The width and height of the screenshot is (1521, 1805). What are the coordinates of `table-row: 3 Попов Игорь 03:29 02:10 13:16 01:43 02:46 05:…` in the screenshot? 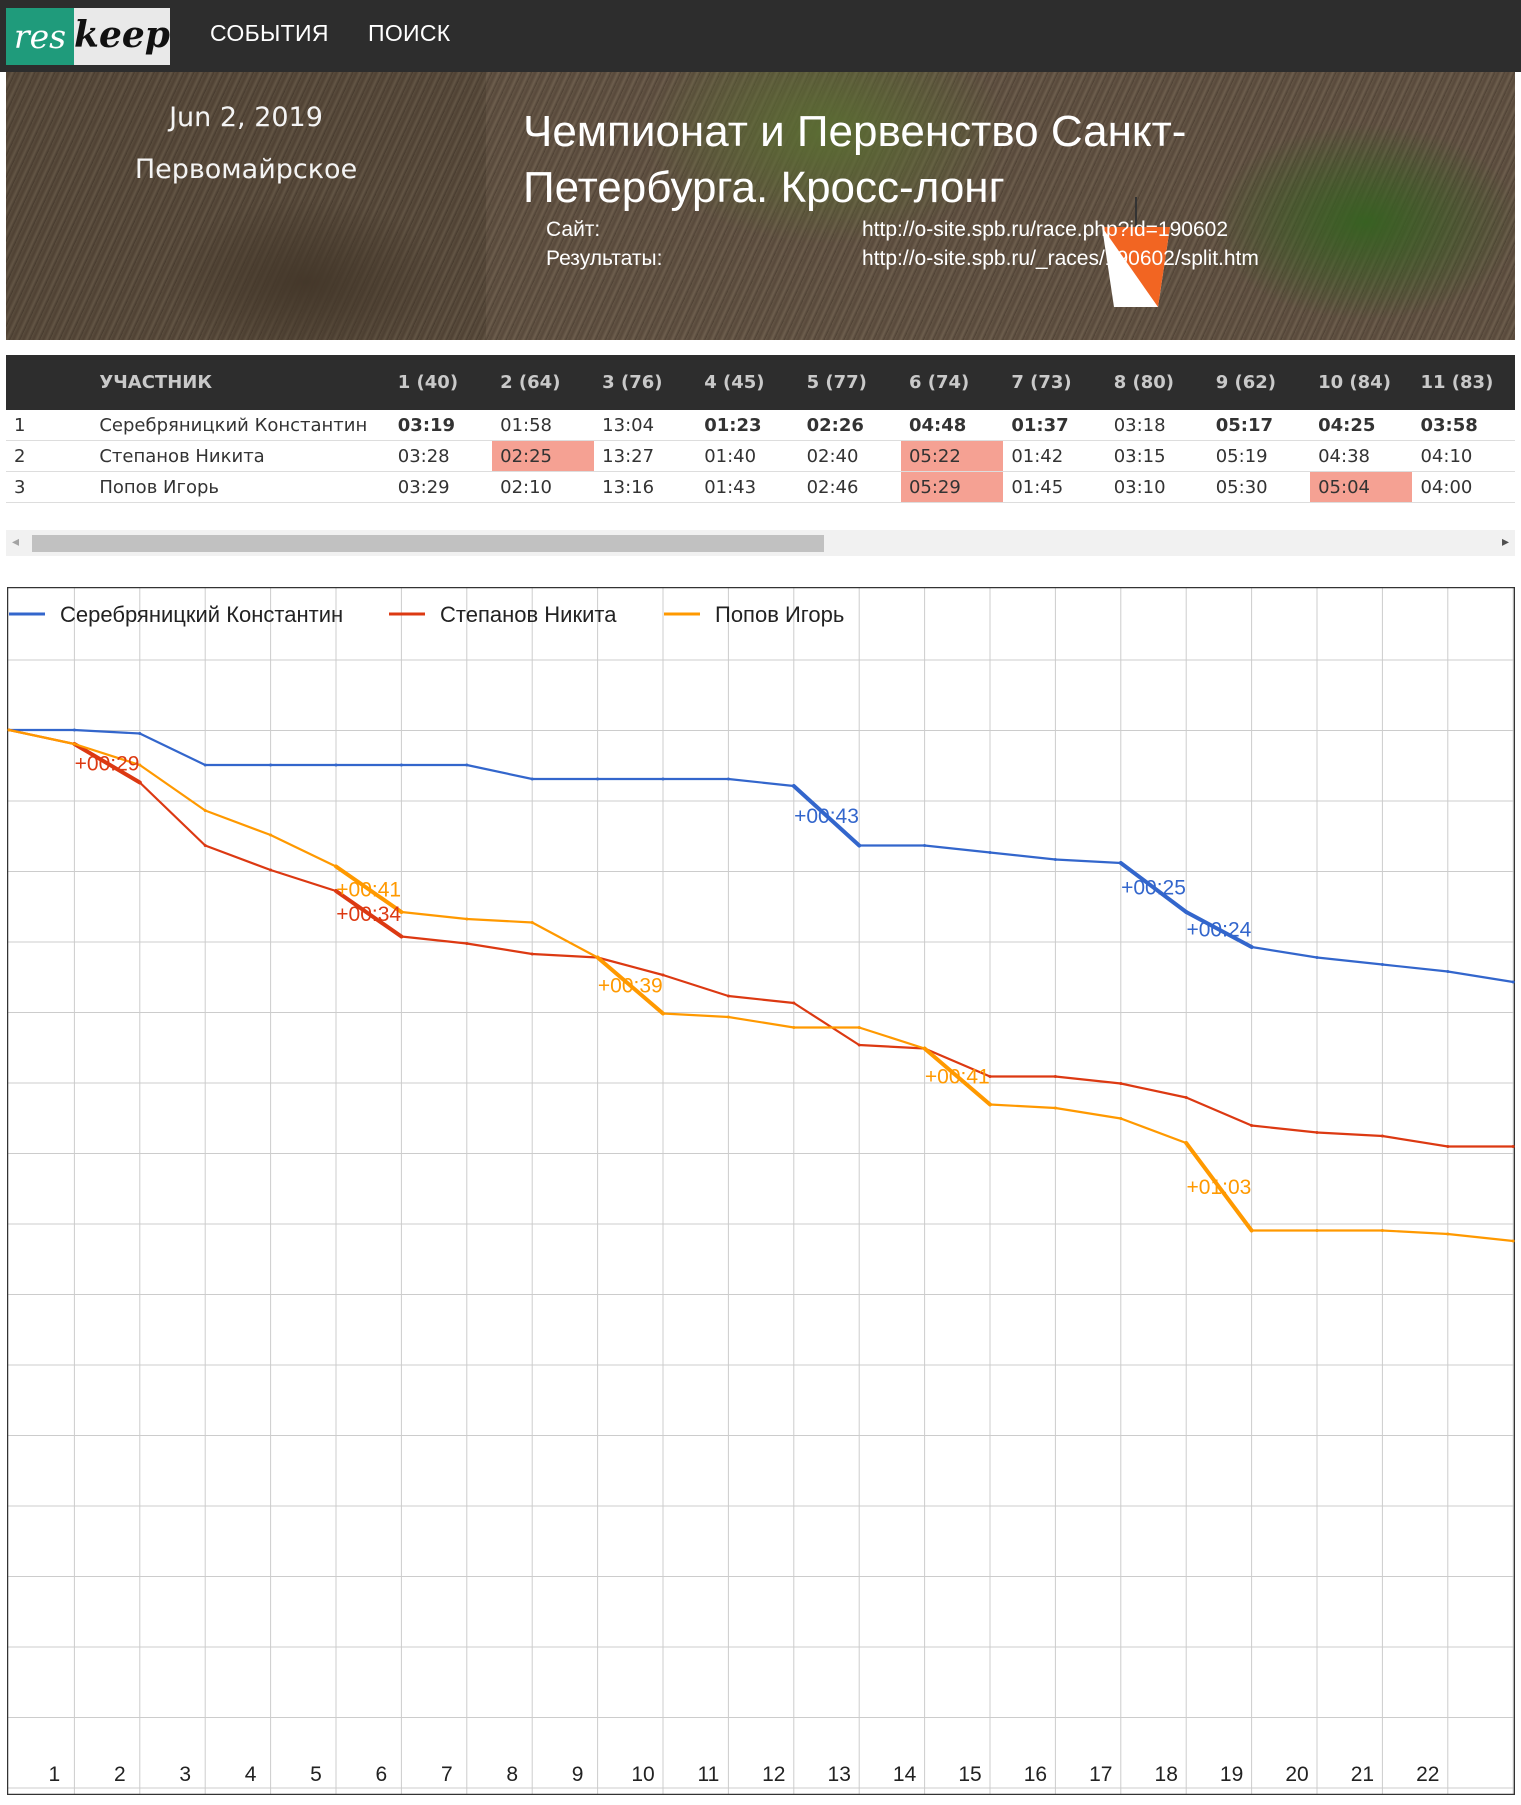 It's located at (760, 487).